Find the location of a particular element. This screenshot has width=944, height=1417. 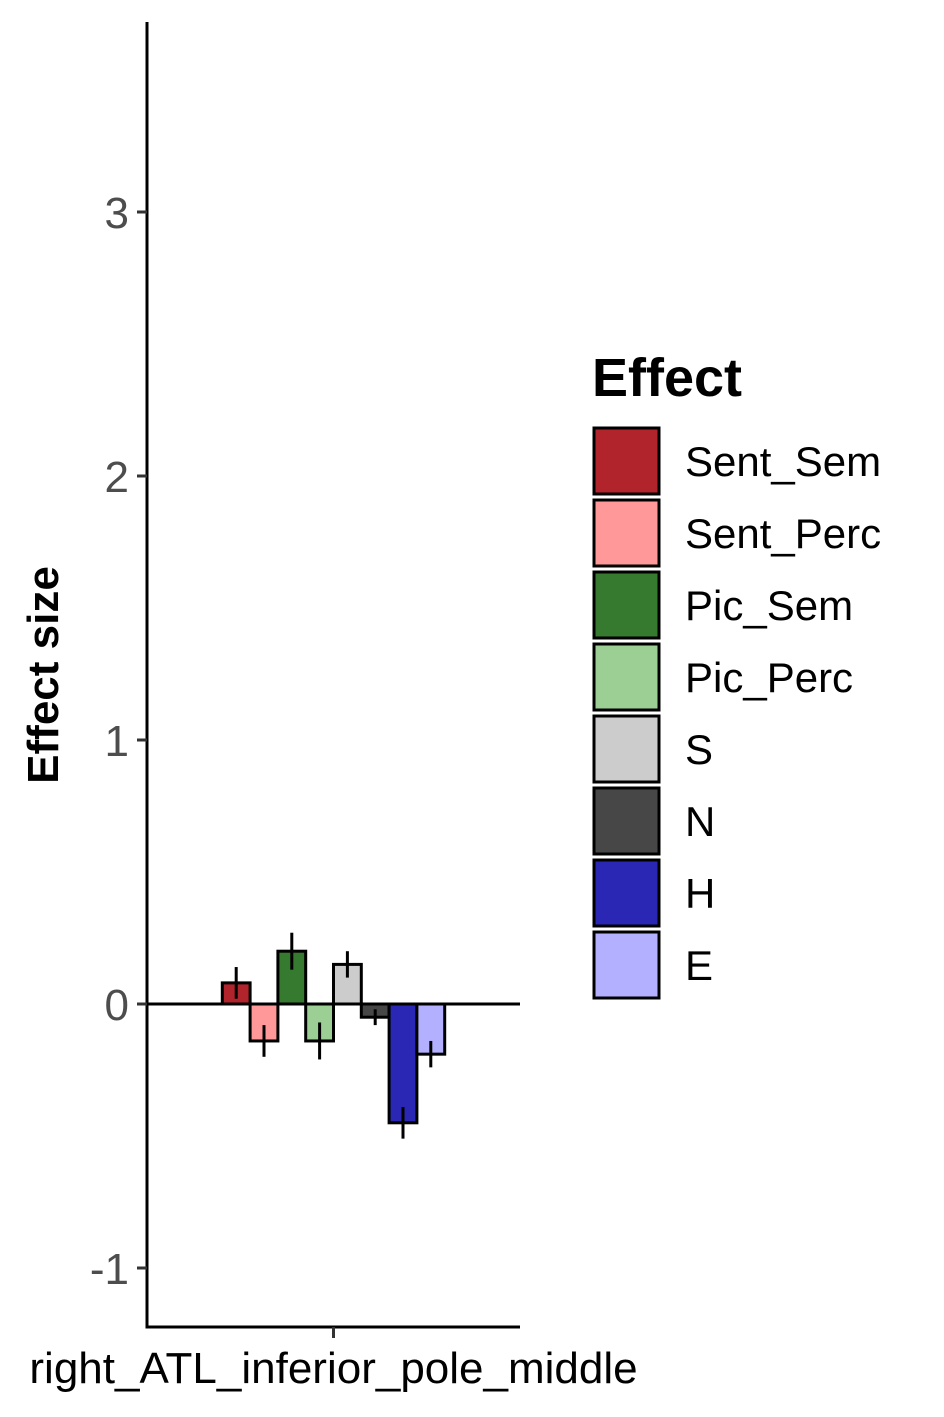

x-tick-label: right_ATL_inferior_pole_middle is located at coordinates (333, 1368).